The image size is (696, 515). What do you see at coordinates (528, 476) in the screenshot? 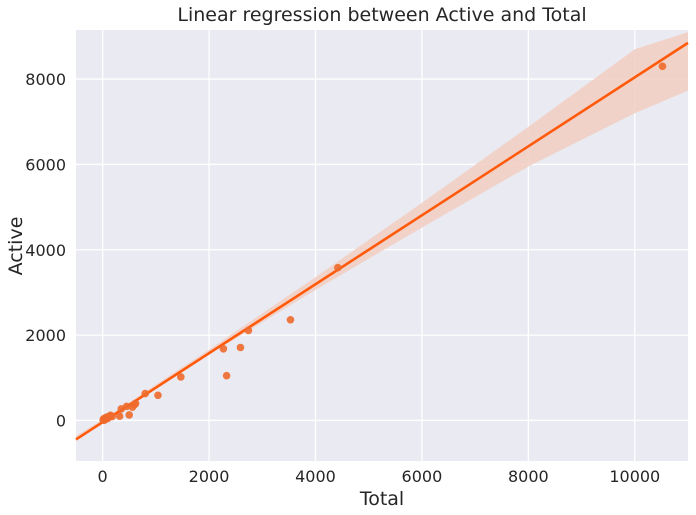
I see `x-tick-label-4: 8000` at bounding box center [528, 476].